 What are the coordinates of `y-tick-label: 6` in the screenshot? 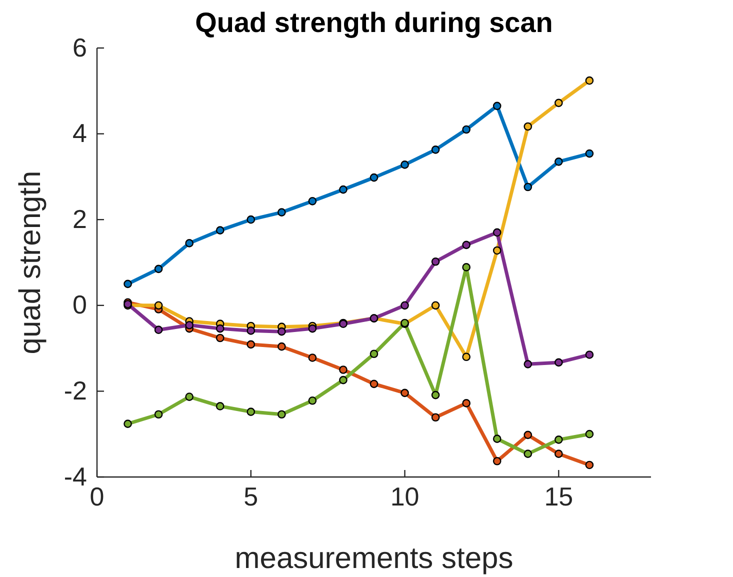 It's located at (79, 47).